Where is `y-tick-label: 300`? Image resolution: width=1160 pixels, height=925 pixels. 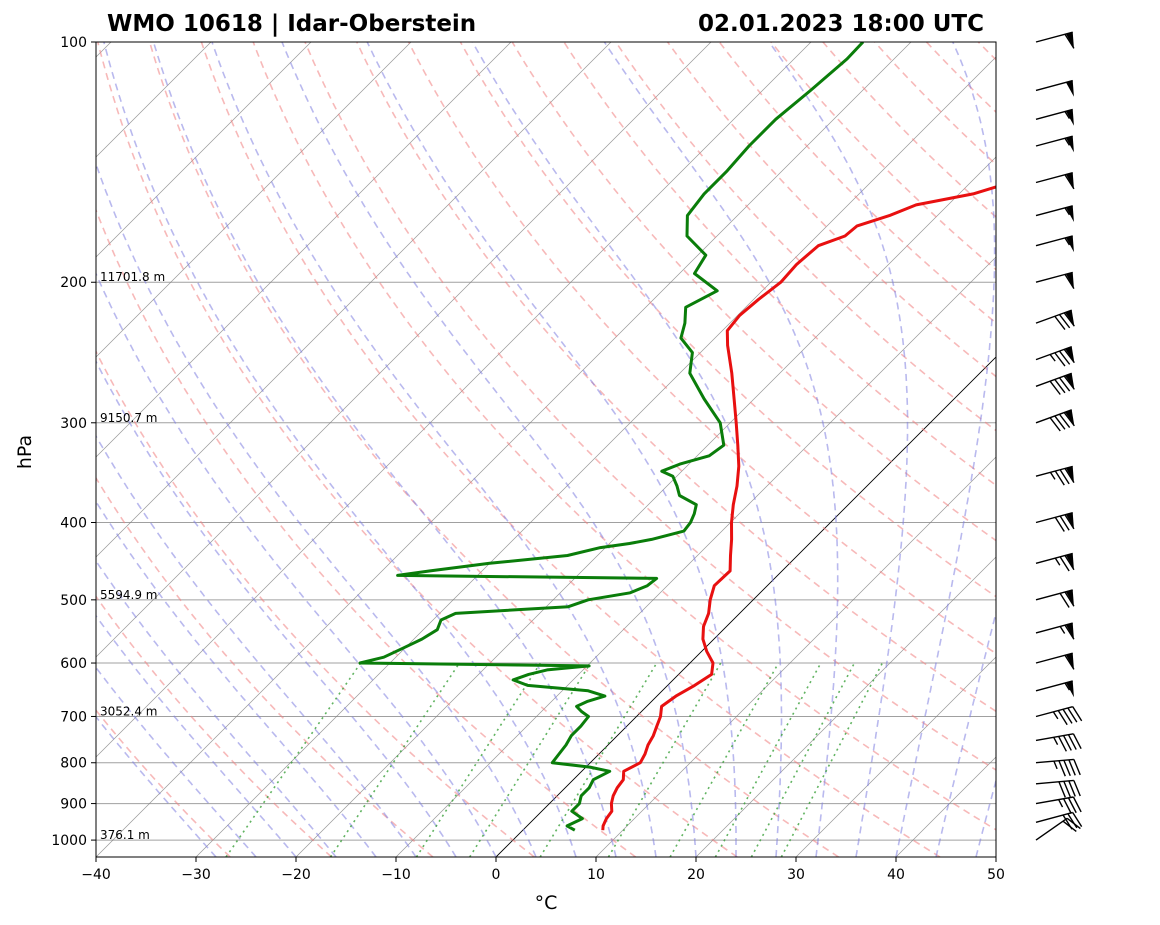
y-tick-label: 300 is located at coordinates (73, 424).